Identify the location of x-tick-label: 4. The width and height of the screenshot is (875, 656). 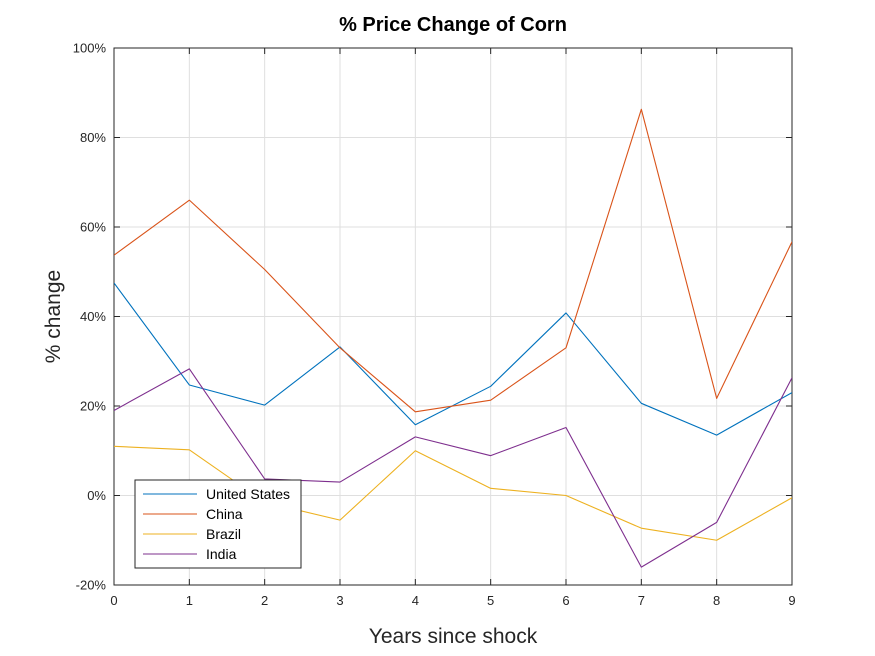
(415, 600).